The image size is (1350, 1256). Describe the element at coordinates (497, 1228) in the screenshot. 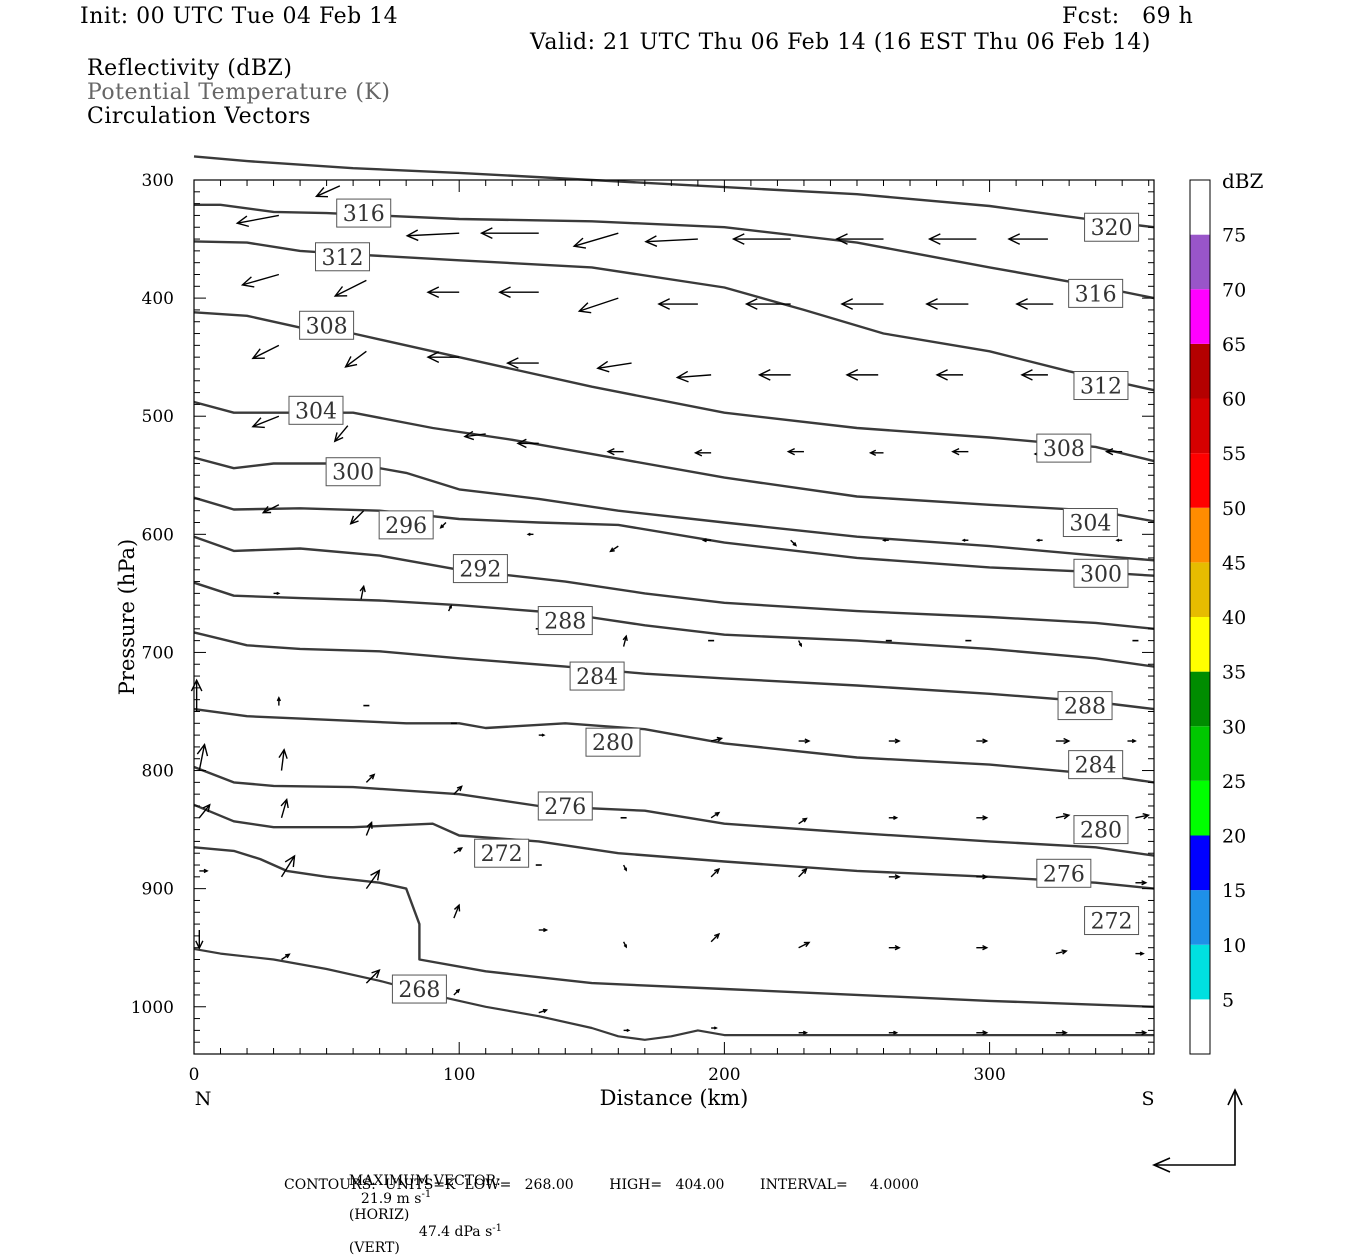

I see `vert-exponent: -1` at that location.